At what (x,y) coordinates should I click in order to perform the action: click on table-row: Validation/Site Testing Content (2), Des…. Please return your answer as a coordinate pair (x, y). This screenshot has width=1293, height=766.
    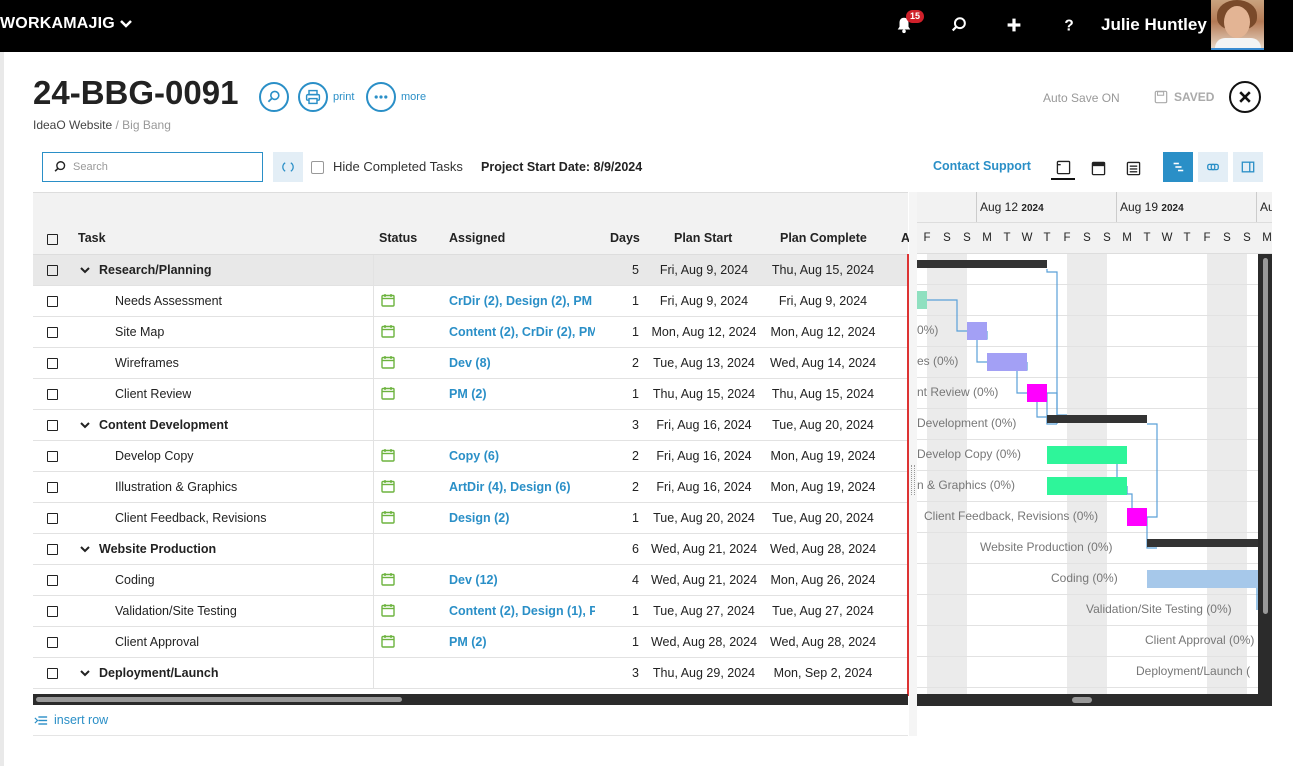
    Looking at the image, I should click on (470, 611).